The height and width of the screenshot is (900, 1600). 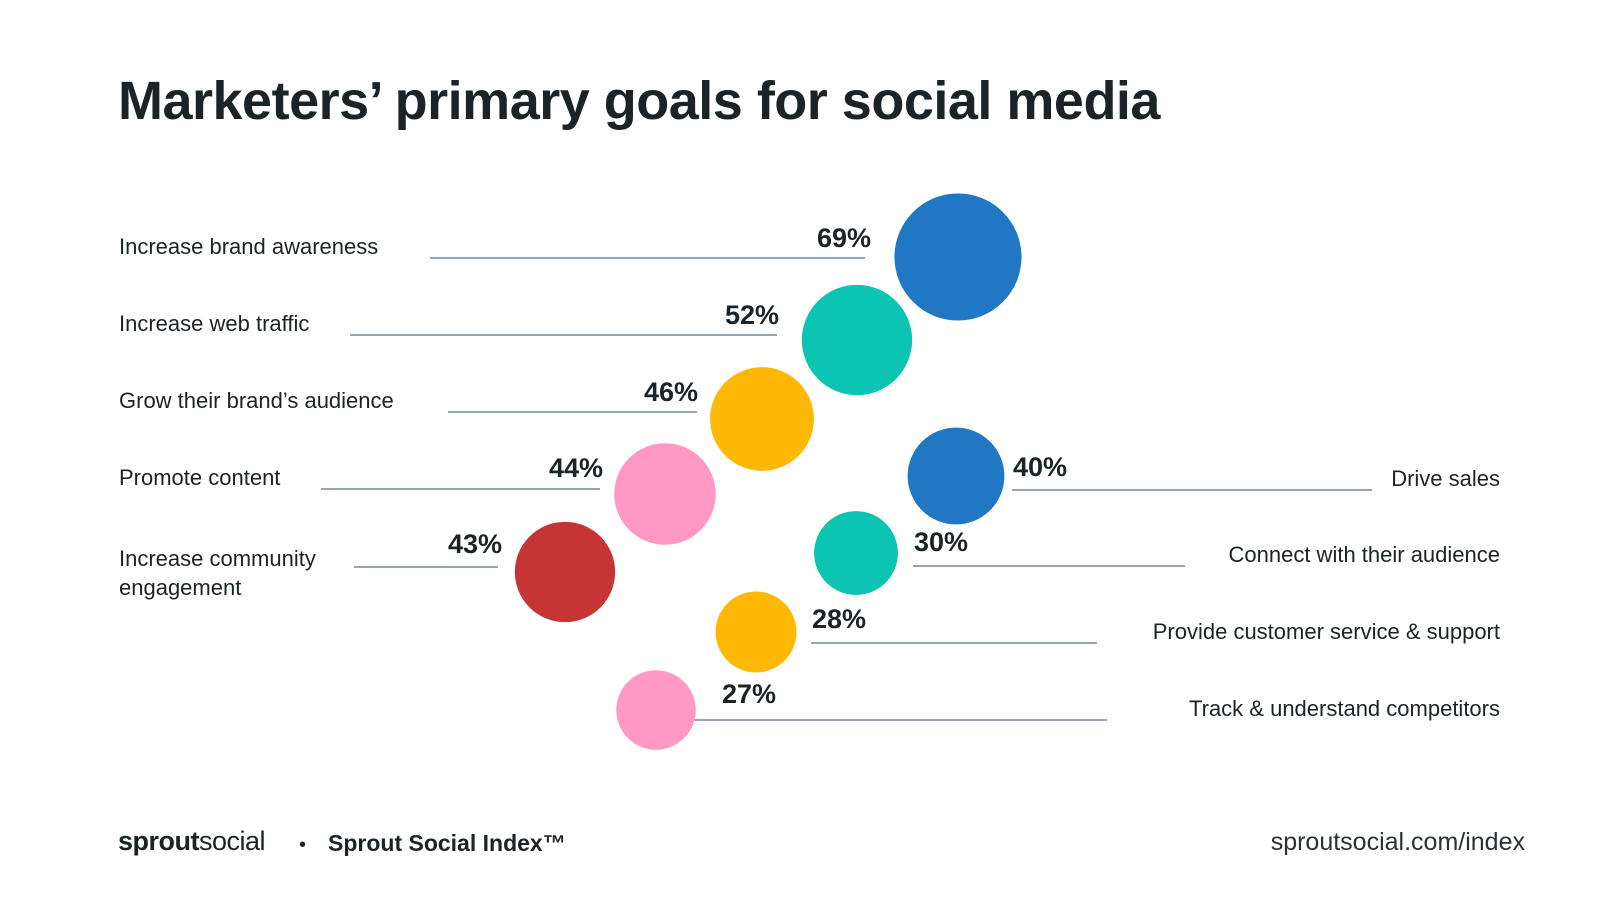 I want to click on category-label-increase-web-traffic: Increase web traffic, so click(x=214, y=323).